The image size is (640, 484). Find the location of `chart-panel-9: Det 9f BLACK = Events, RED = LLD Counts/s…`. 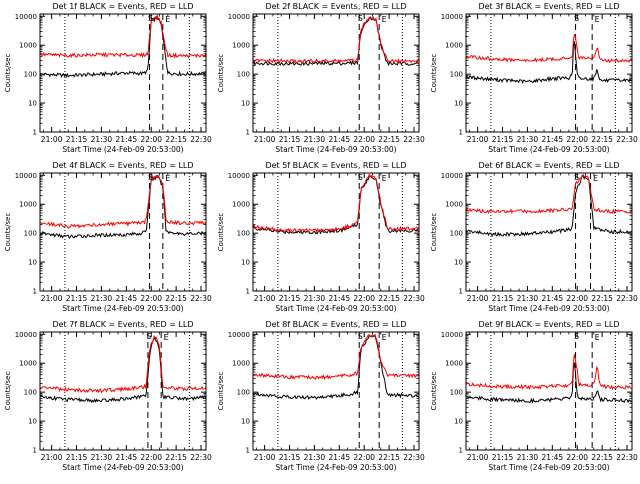

chart-panel-9: Det 9f BLACK = Events, RED = LLD Counts/s… is located at coordinates (534, 396).